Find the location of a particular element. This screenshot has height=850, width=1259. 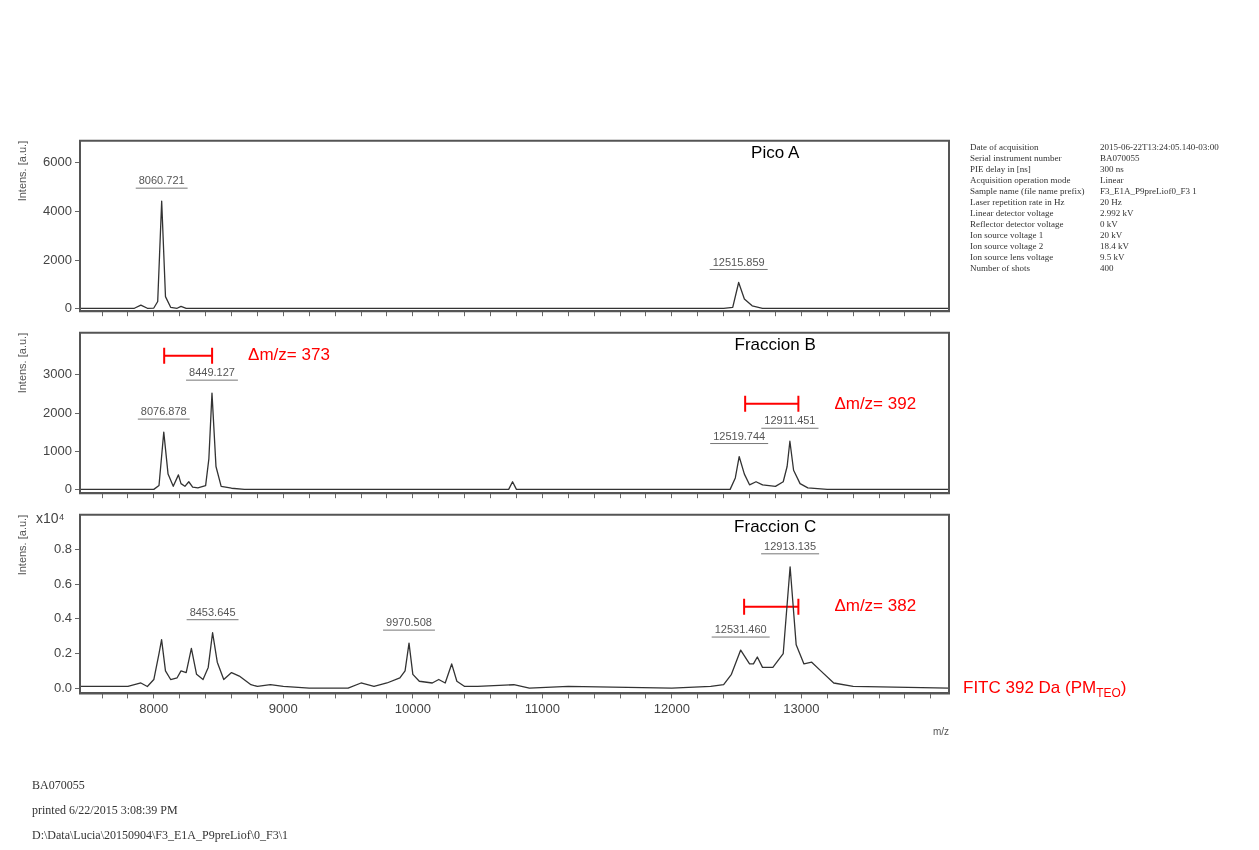

text: Sample name (file name prefix) is located at coordinates (1028, 191).